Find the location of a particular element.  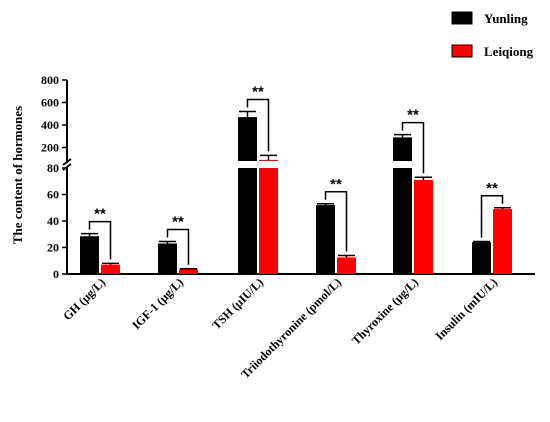

y-tick-label: 800 is located at coordinates (50, 80).